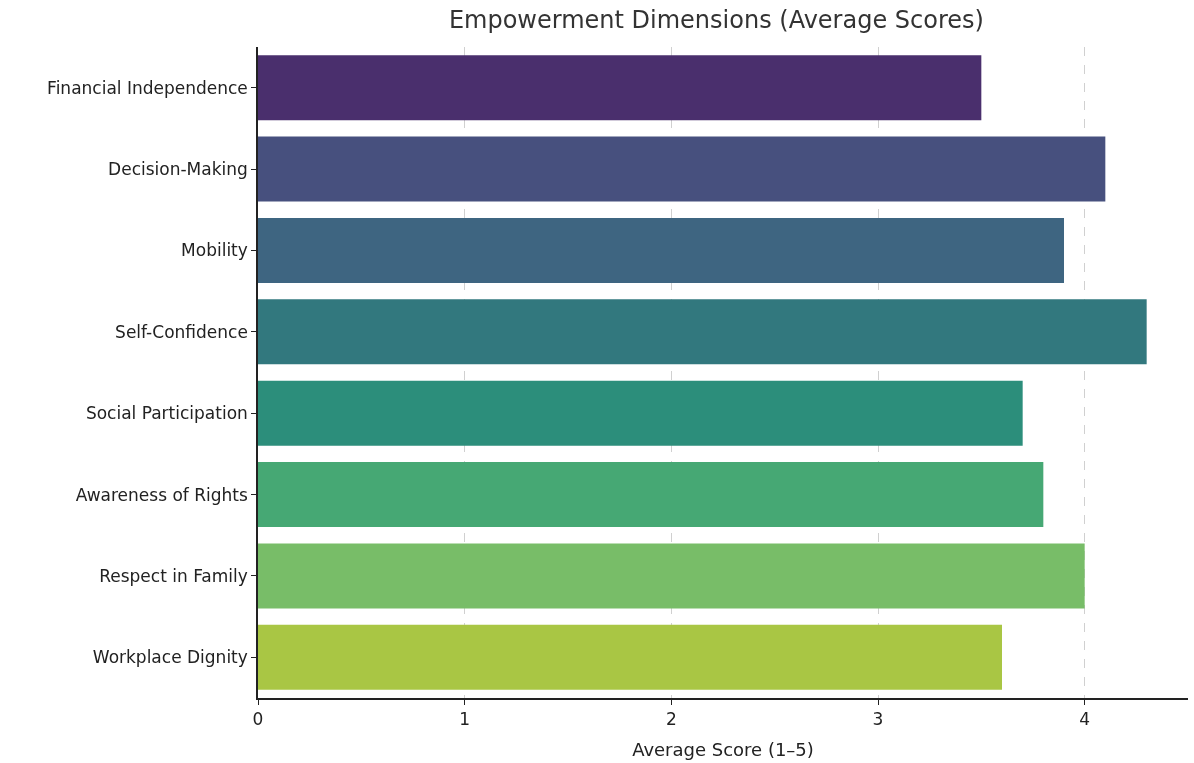 The image size is (1194, 763). I want to click on y-tick-label: Self-Confidence, so click(181, 331).